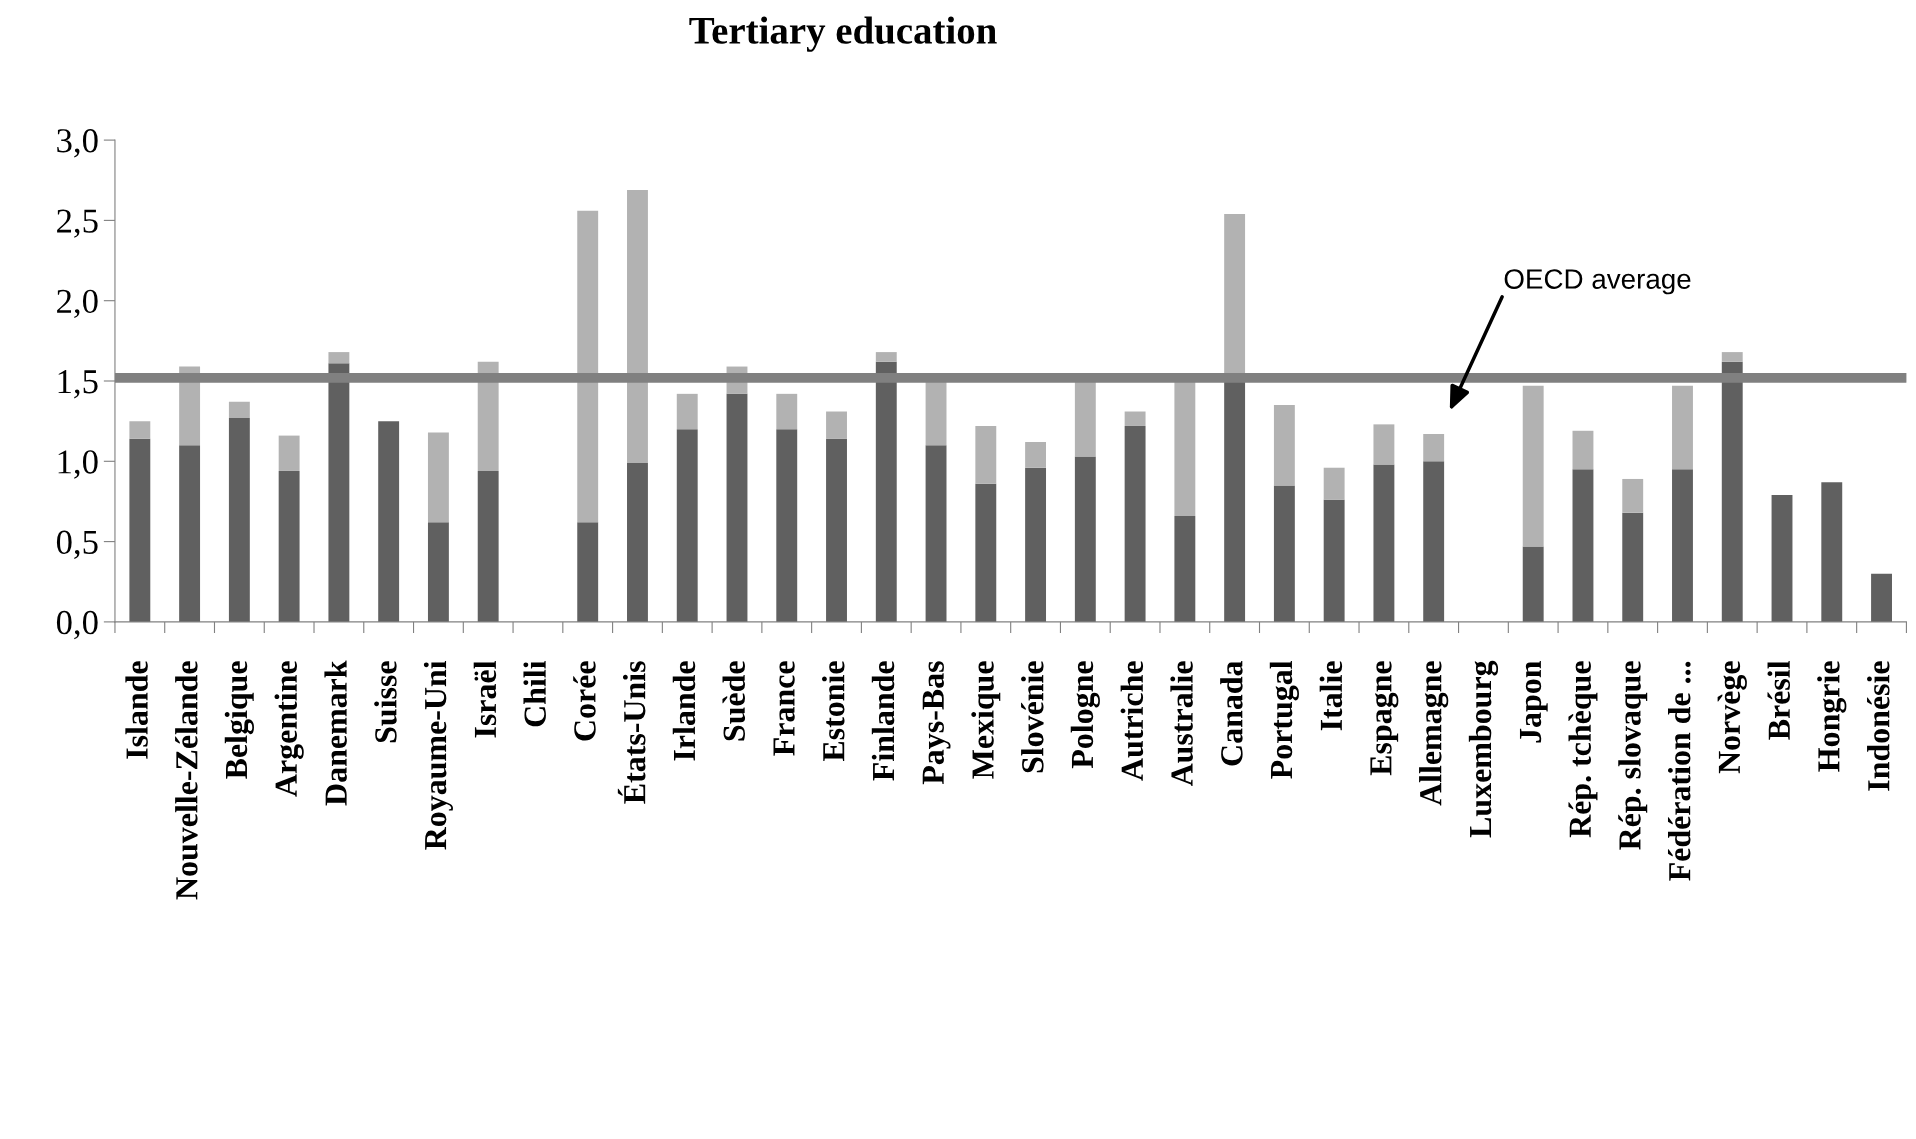 The width and height of the screenshot is (1916, 1139). I want to click on x-tick-label: Espagne, so click(1384, 718).